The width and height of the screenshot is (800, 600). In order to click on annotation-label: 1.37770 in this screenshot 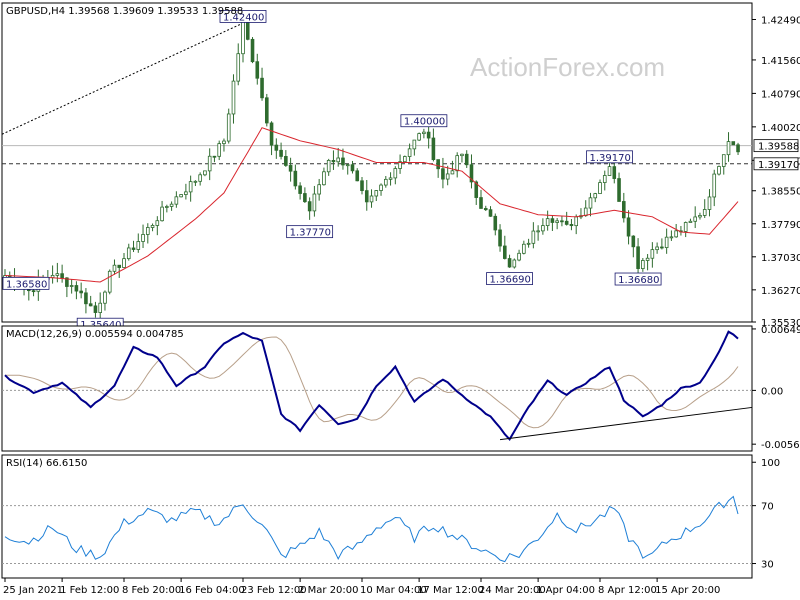, I will do `click(310, 233)`.